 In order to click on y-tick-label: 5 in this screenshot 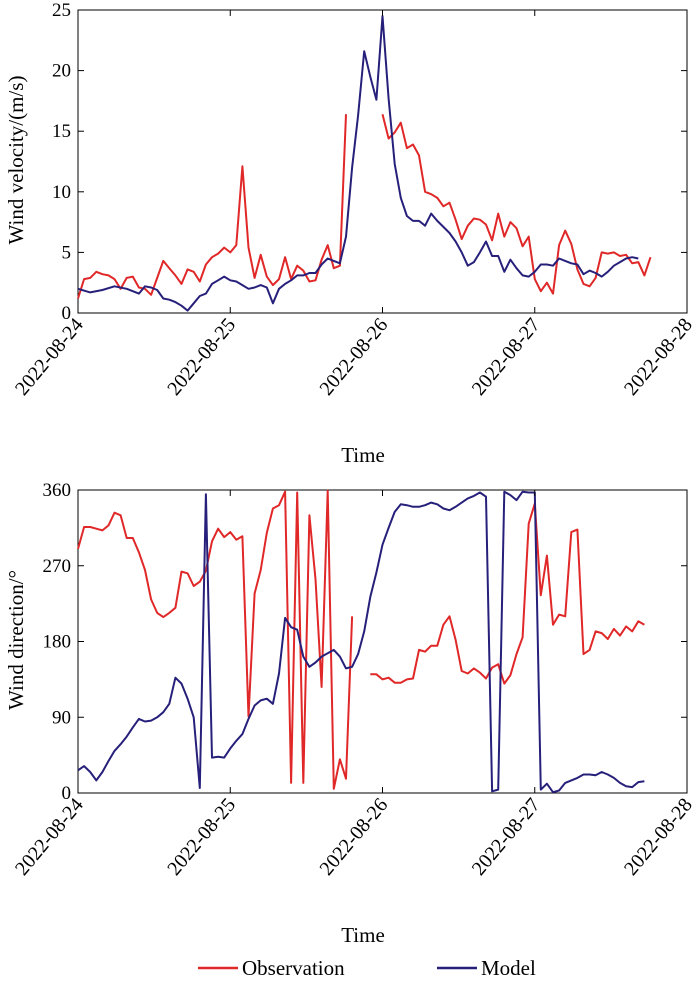, I will do `click(67, 252)`.